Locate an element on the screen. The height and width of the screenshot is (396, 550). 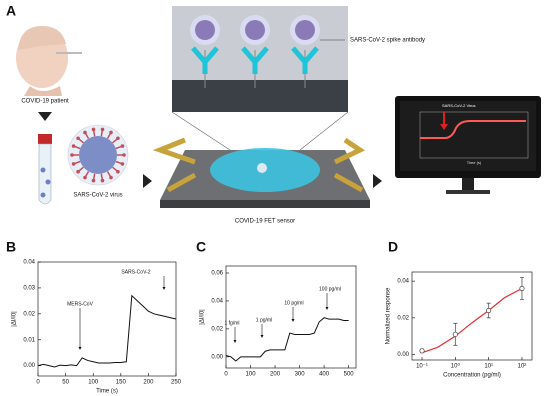
x-tick-label: 10⁻¹ is located at coordinates (422, 367).